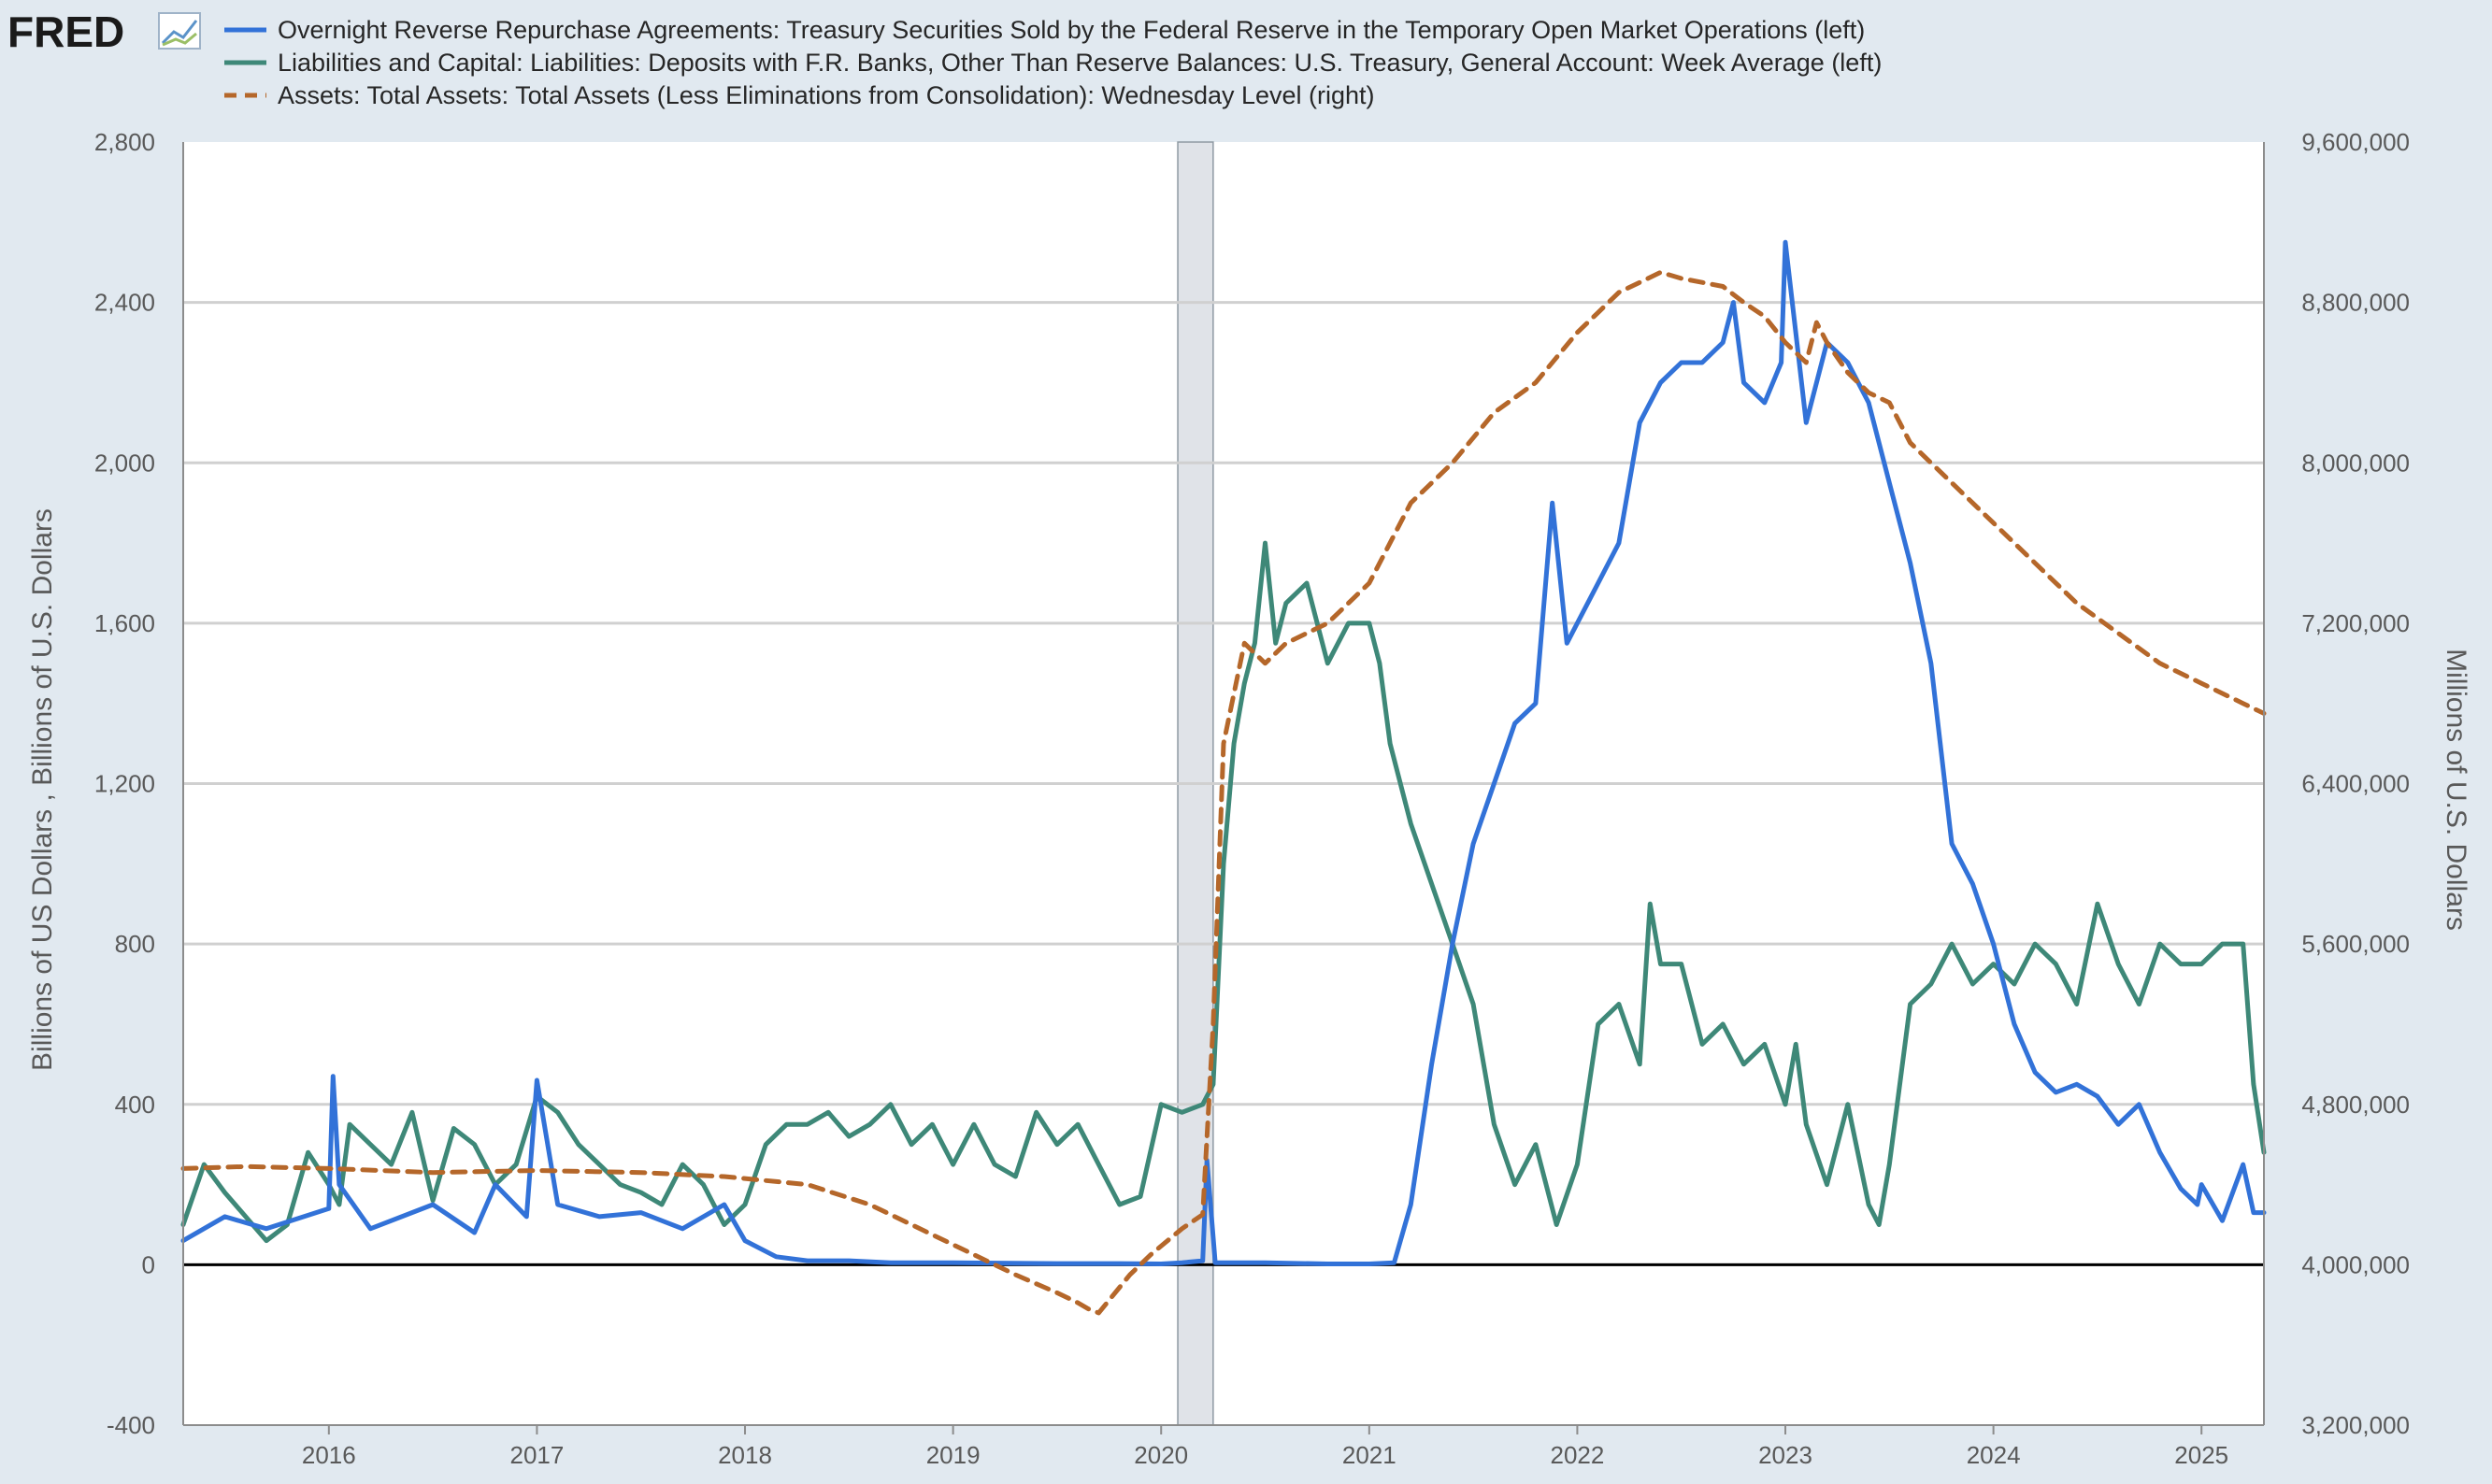  What do you see at coordinates (1994, 1455) in the screenshot?
I see `x-tick-label: 2024` at bounding box center [1994, 1455].